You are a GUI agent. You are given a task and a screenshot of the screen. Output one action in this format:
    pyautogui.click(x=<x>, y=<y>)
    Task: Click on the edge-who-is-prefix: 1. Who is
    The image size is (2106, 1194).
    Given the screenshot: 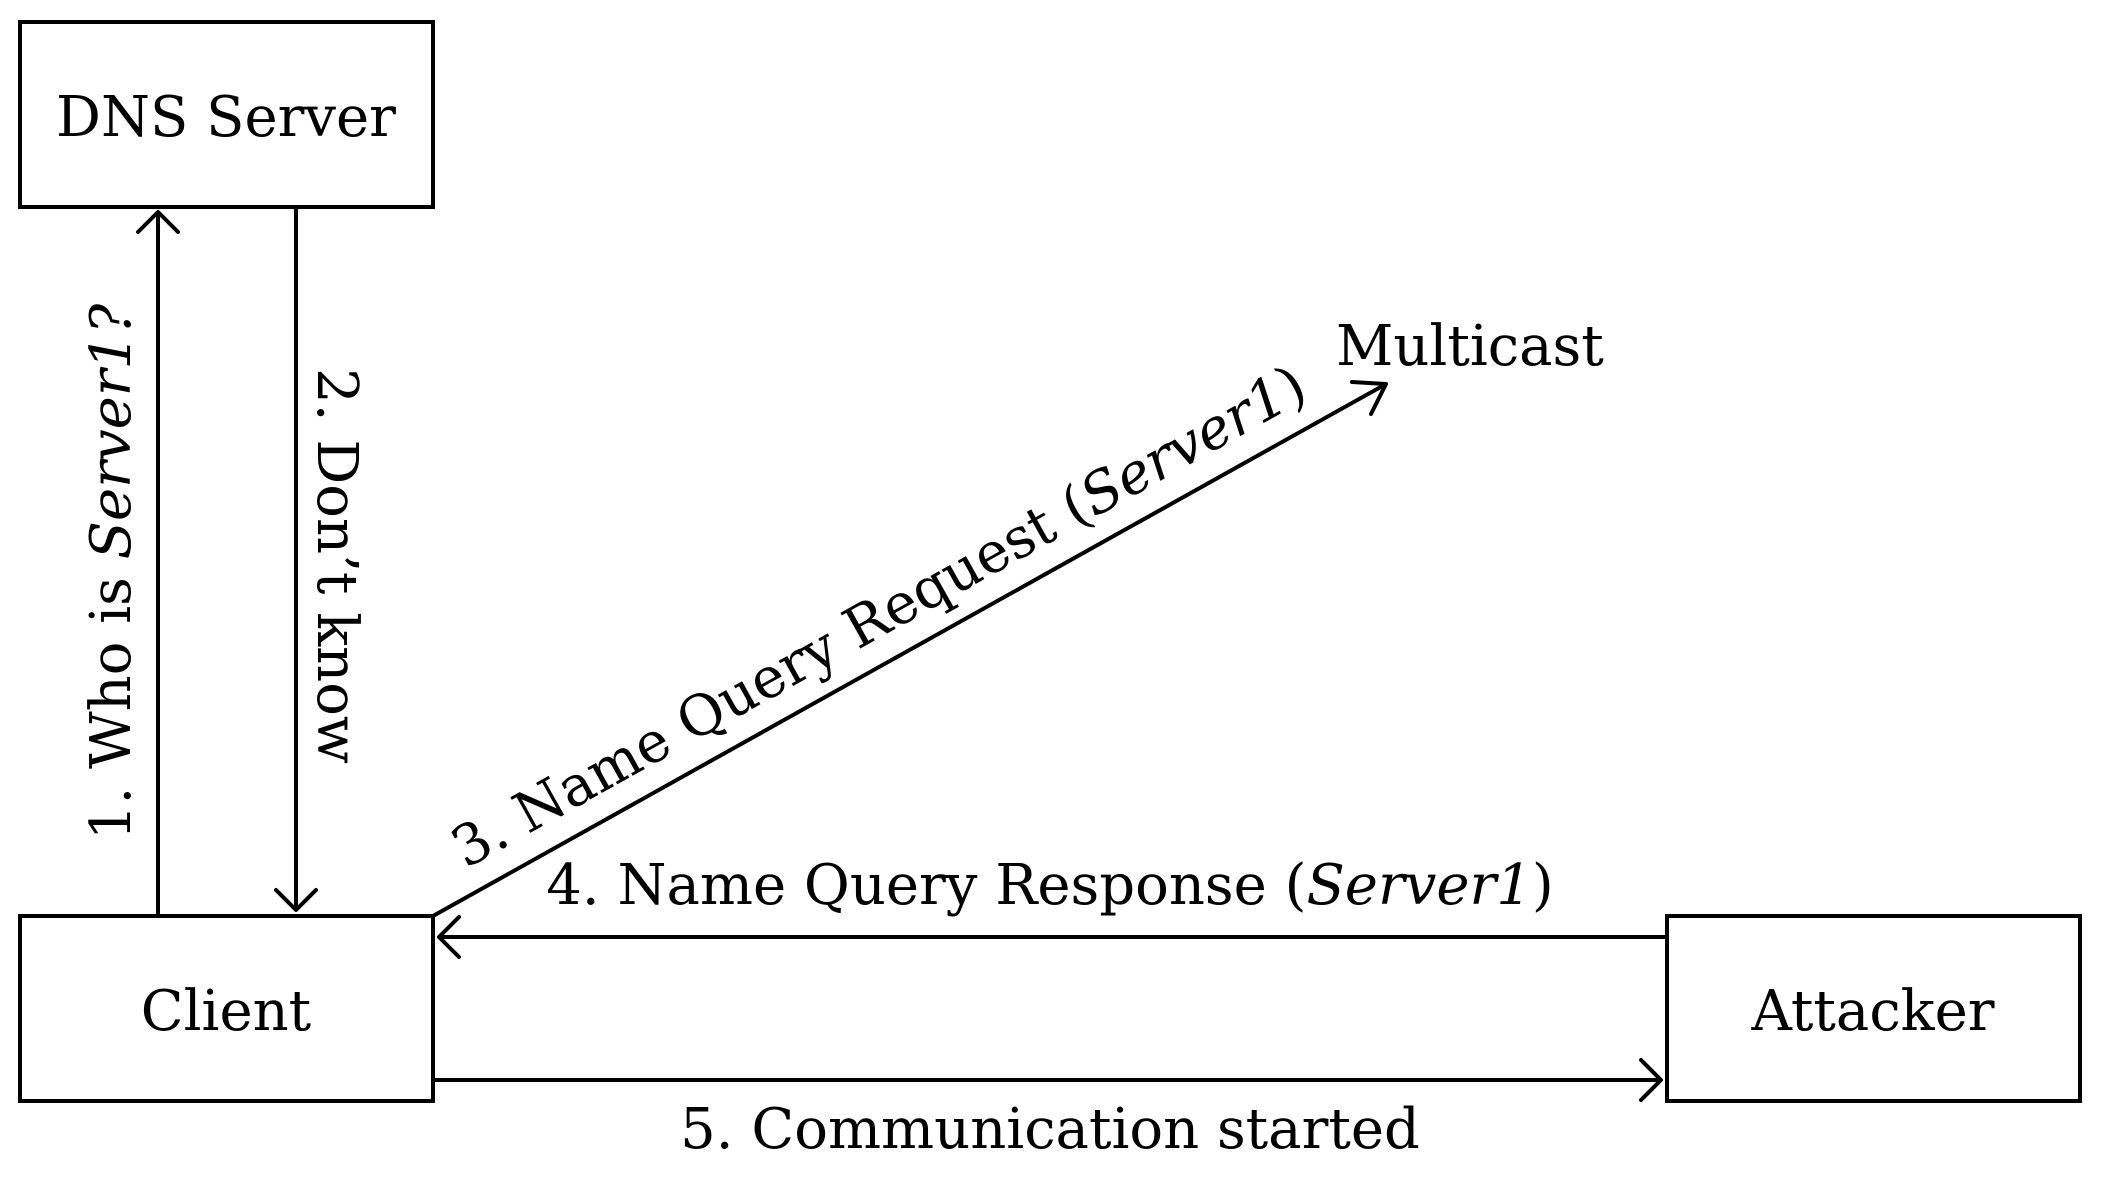 What is the action you would take?
    pyautogui.click(x=111, y=699)
    